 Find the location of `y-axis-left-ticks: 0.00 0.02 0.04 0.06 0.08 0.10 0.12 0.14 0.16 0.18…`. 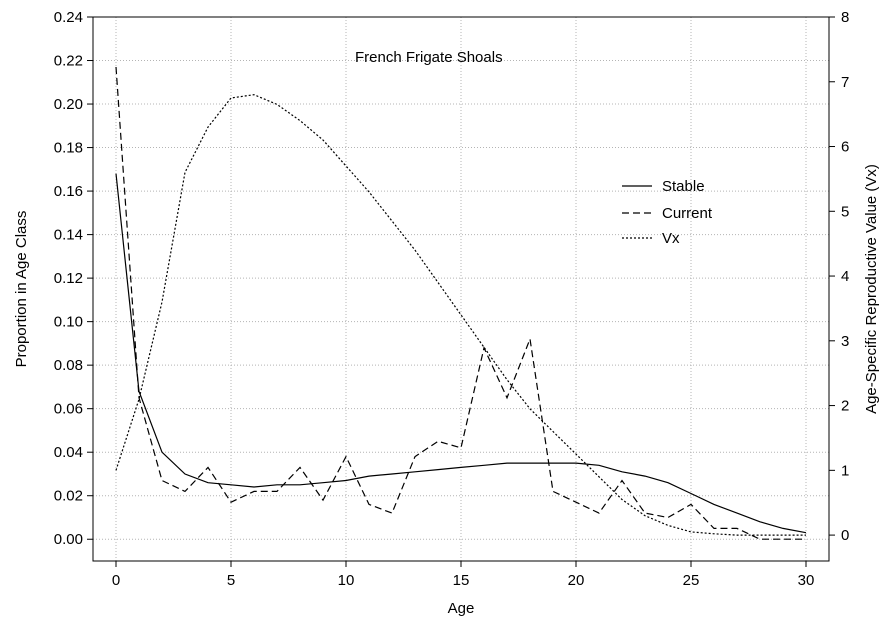

y-axis-left-ticks: 0.00 0.02 0.04 0.06 0.08 0.10 0.12 0.14 0.16 0.18… is located at coordinates (73, 278).